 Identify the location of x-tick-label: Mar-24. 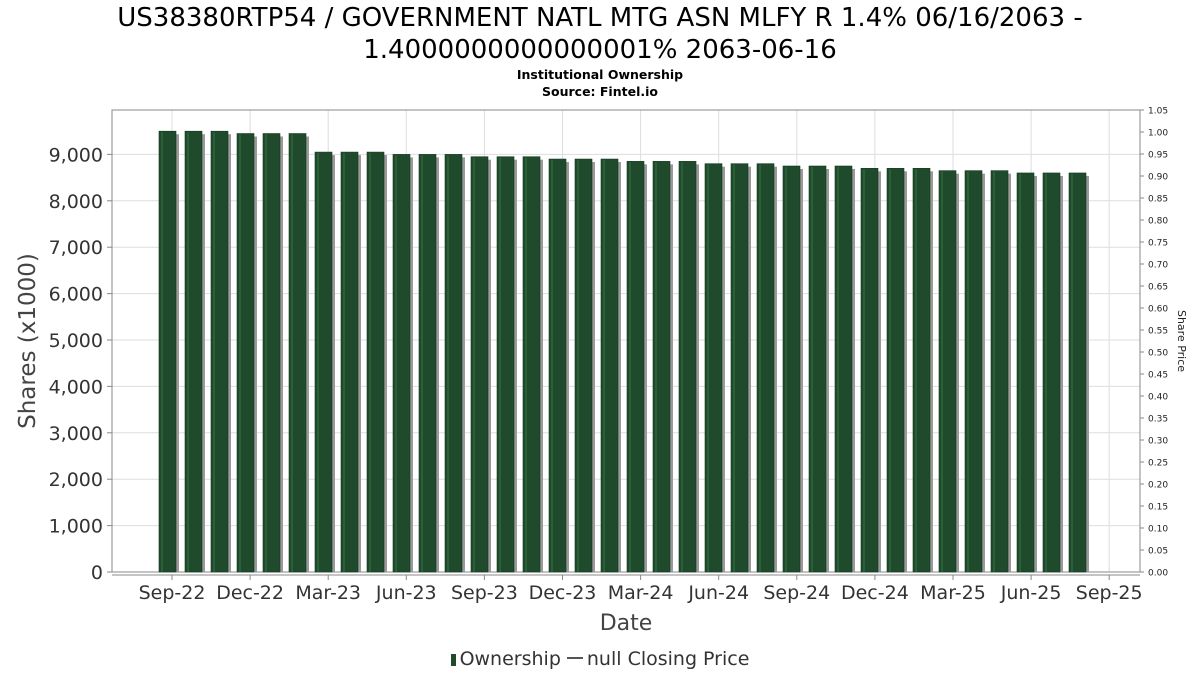
(641, 593).